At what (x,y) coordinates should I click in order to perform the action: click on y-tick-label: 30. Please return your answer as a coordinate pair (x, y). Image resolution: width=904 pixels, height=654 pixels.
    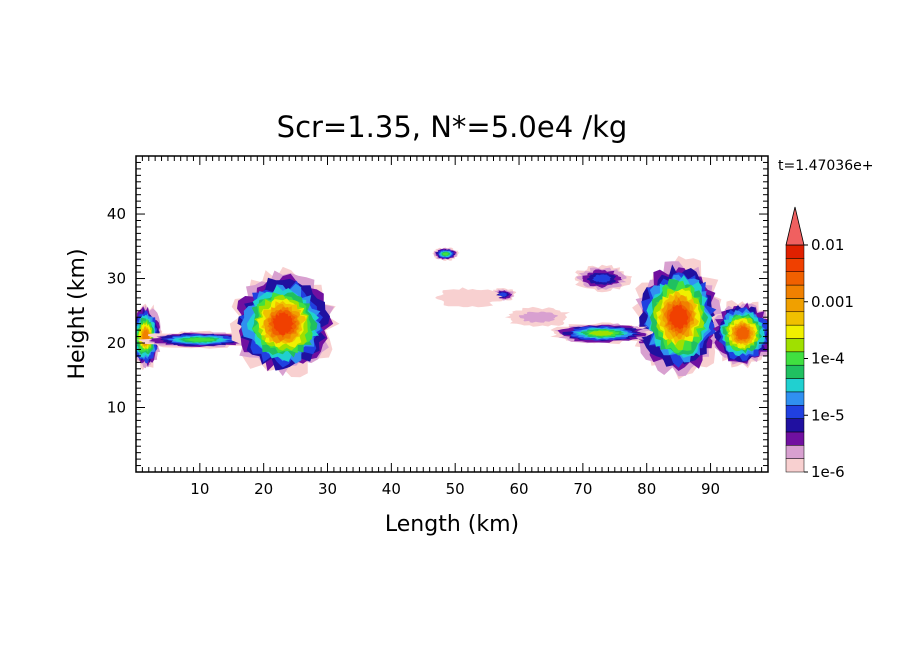
    Looking at the image, I should click on (116, 279).